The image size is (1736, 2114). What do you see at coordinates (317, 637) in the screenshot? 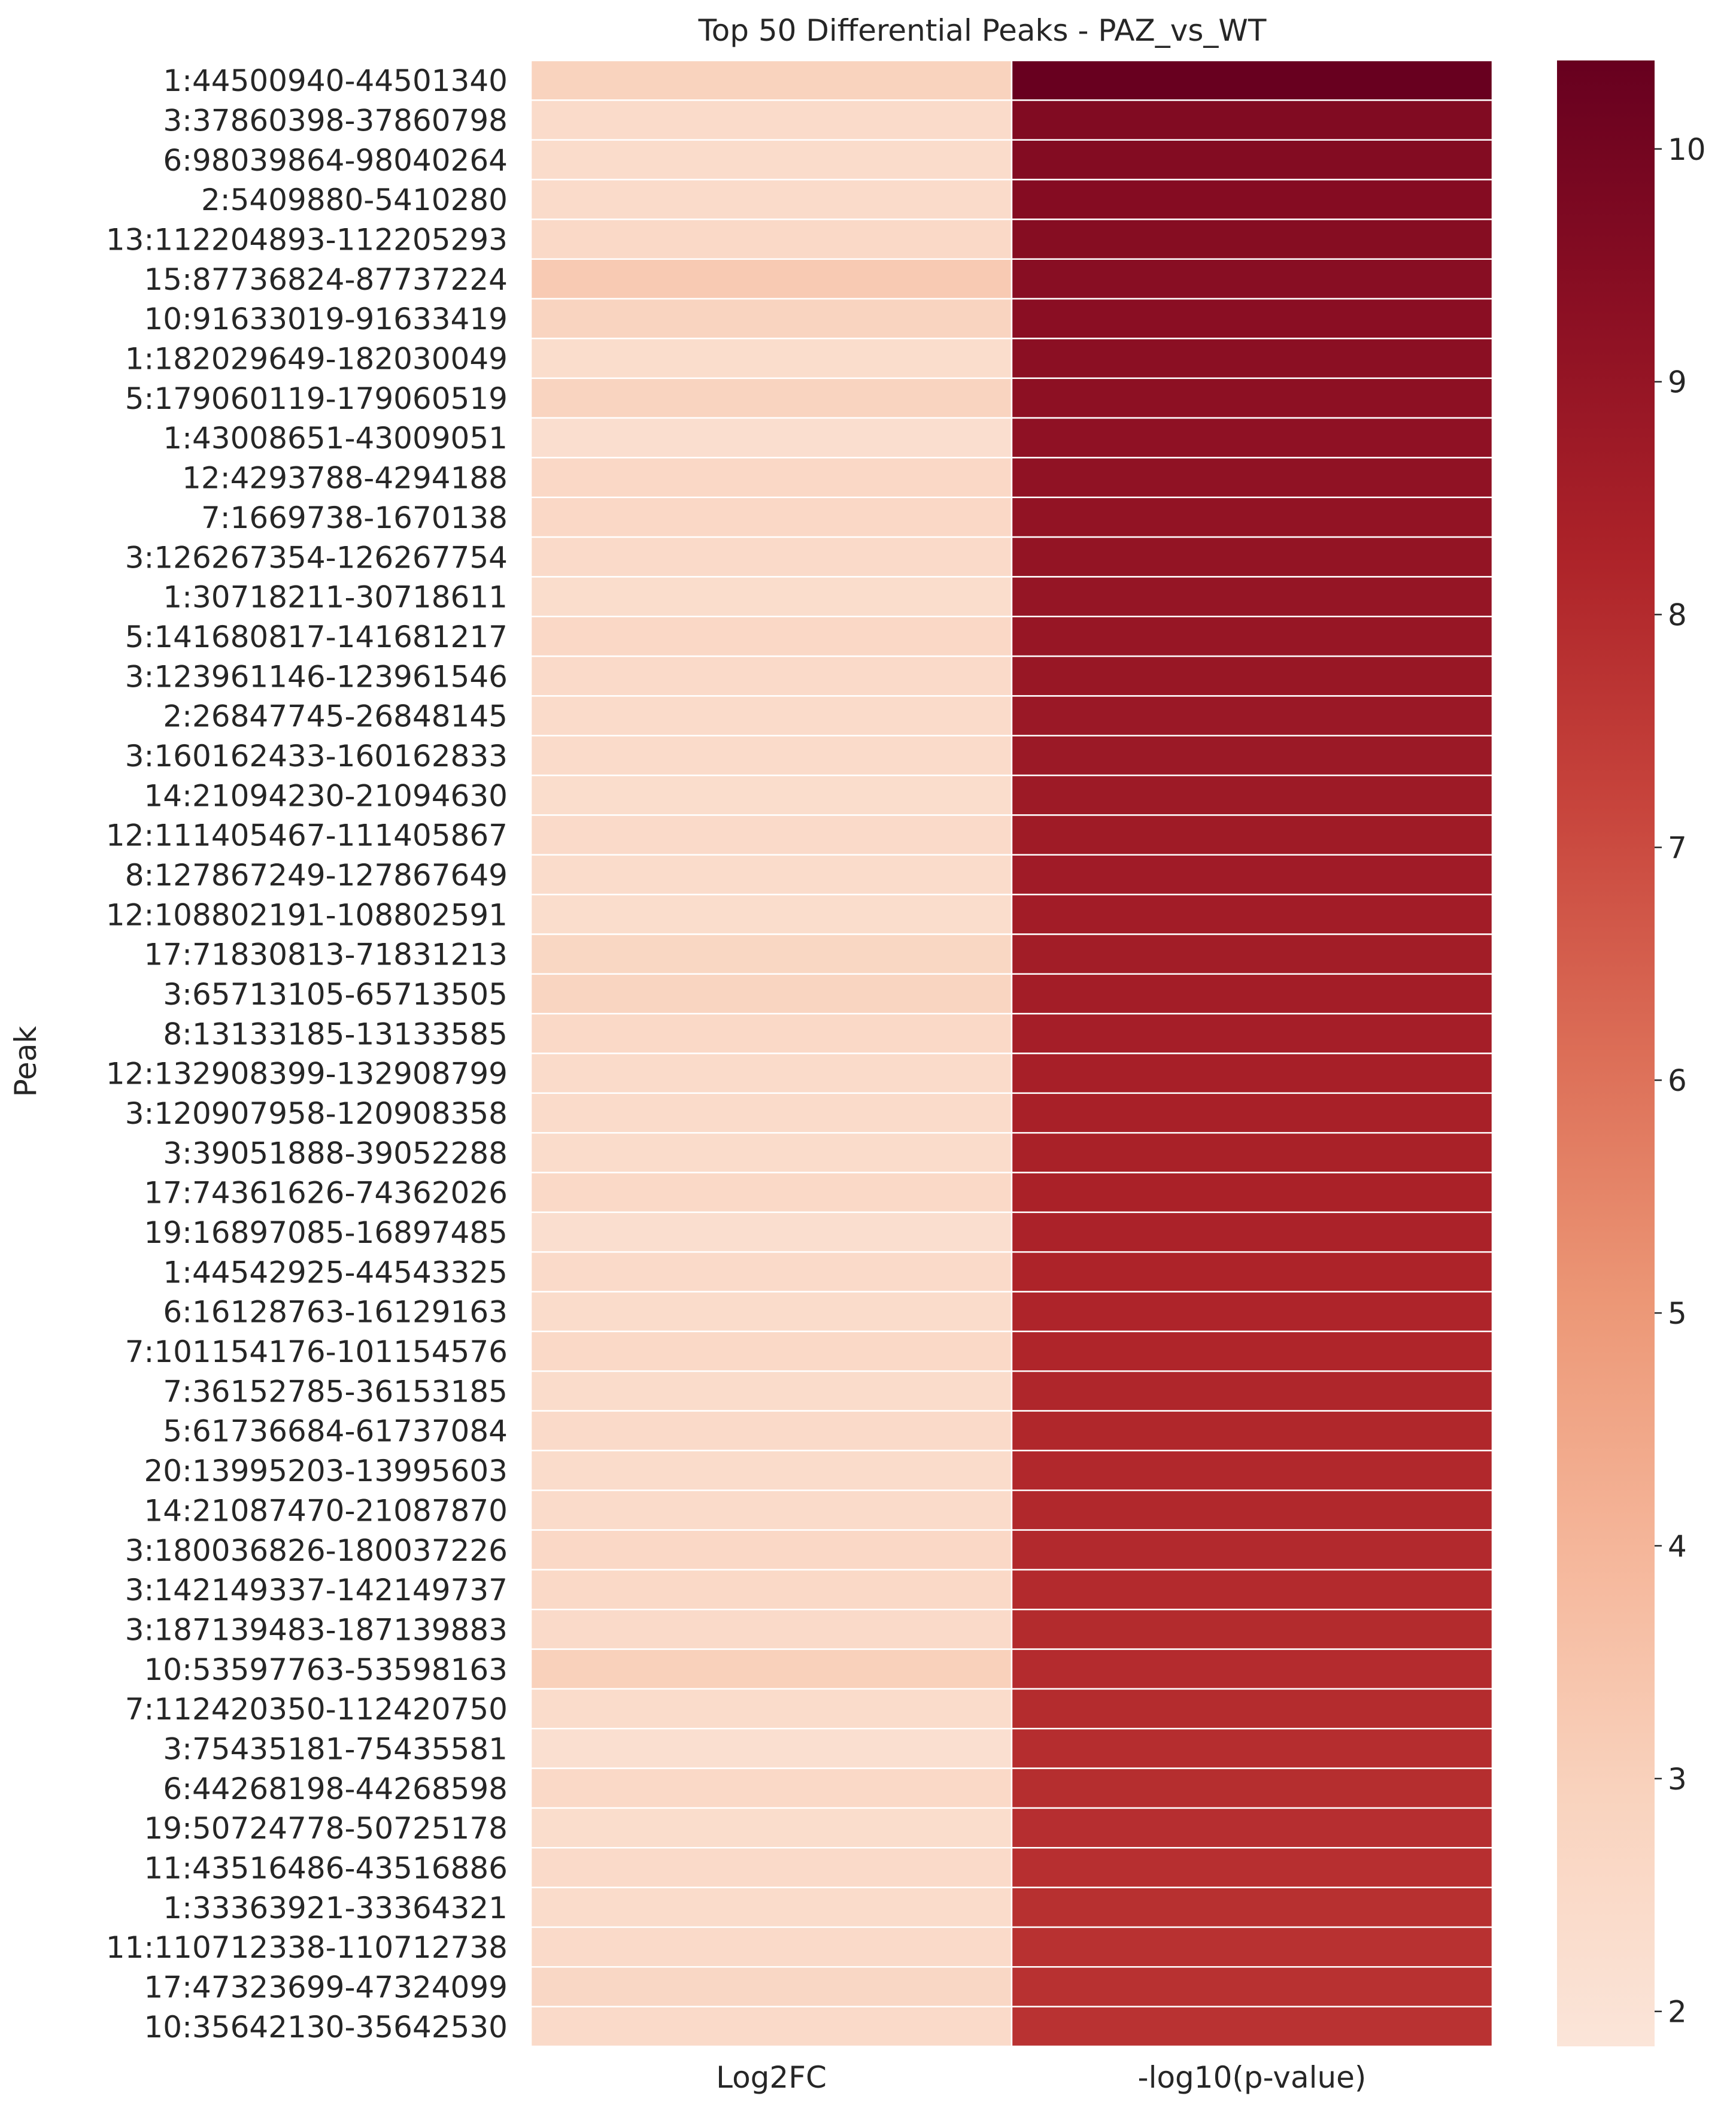
I see `row-label: 5:141680817-141681217` at bounding box center [317, 637].